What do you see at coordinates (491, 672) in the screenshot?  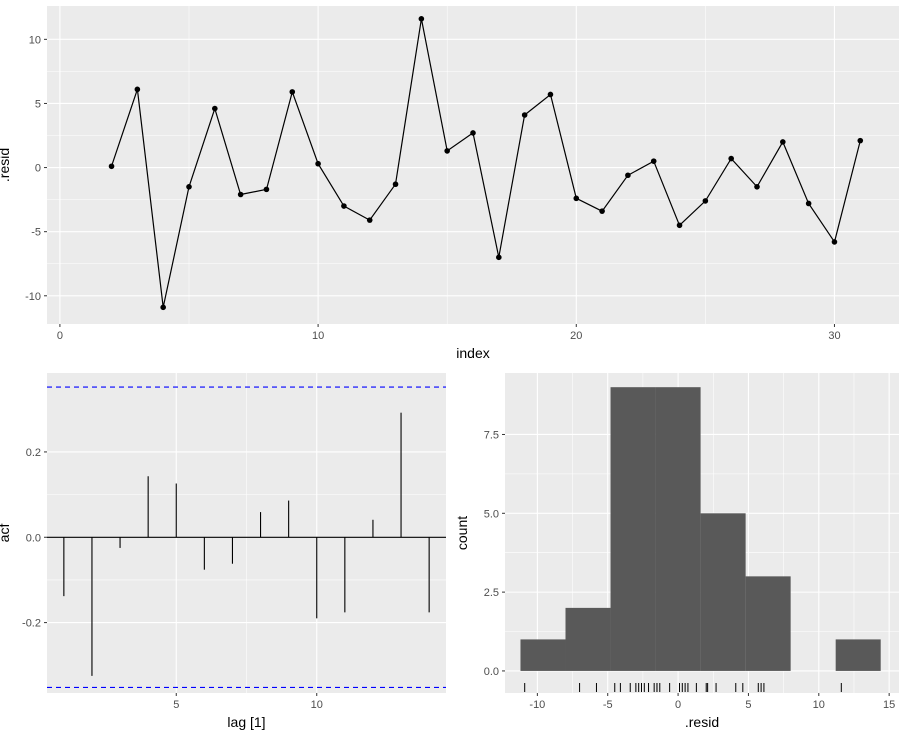 I see `histogram-y-tick-label: 0.0` at bounding box center [491, 672].